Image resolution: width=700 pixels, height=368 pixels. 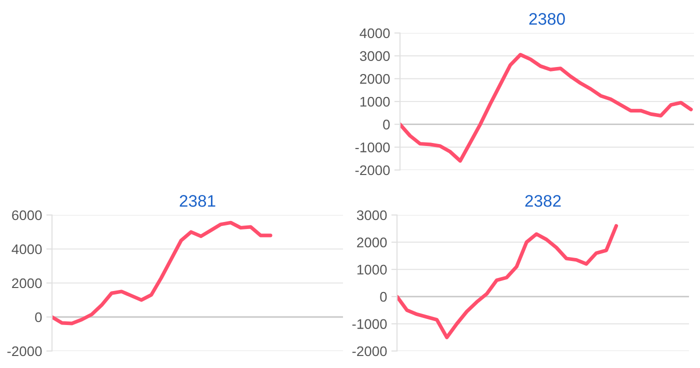 What do you see at coordinates (27, 215) in the screenshot?
I see `y-tick-label: 6000` at bounding box center [27, 215].